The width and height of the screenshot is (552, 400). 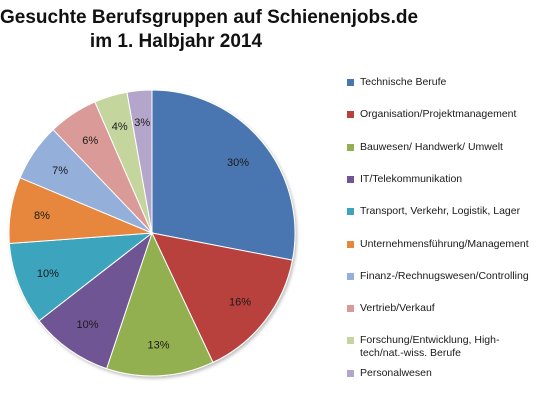 What do you see at coordinates (397, 308) in the screenshot?
I see `legend-label-7: Vertrieb/Verkauf` at bounding box center [397, 308].